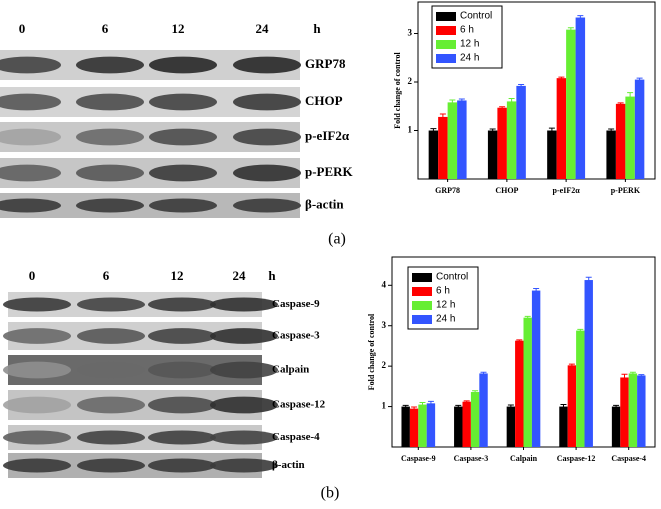  What do you see at coordinates (384, 325) in the screenshot?
I see `y-tick-label: 3` at bounding box center [384, 325].